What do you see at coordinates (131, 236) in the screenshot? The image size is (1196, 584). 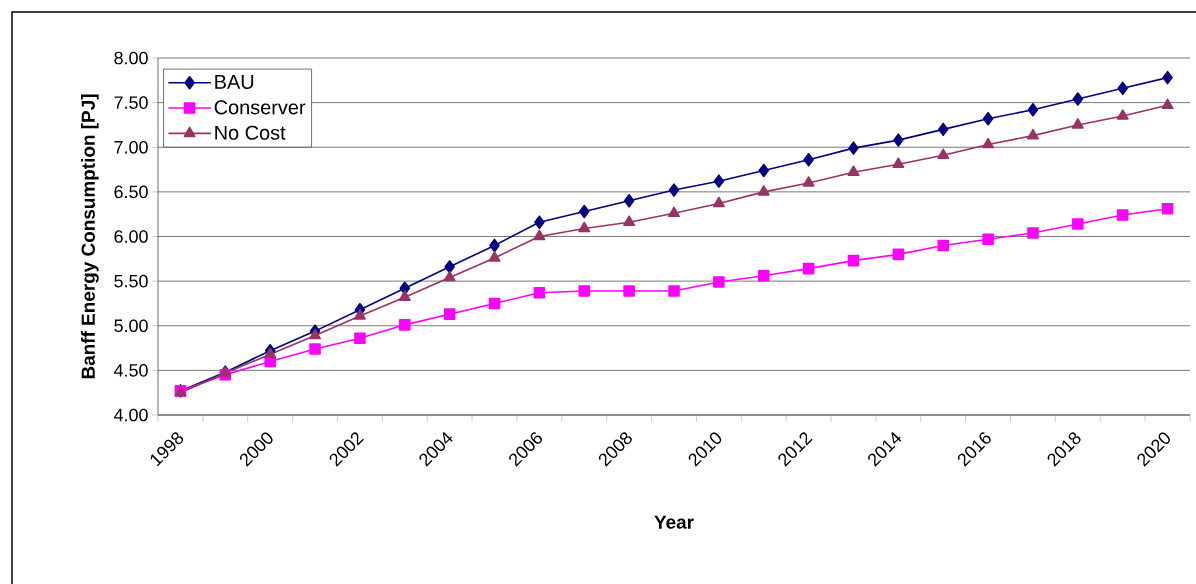 I see `y-tick-label: 6.00` at bounding box center [131, 236].